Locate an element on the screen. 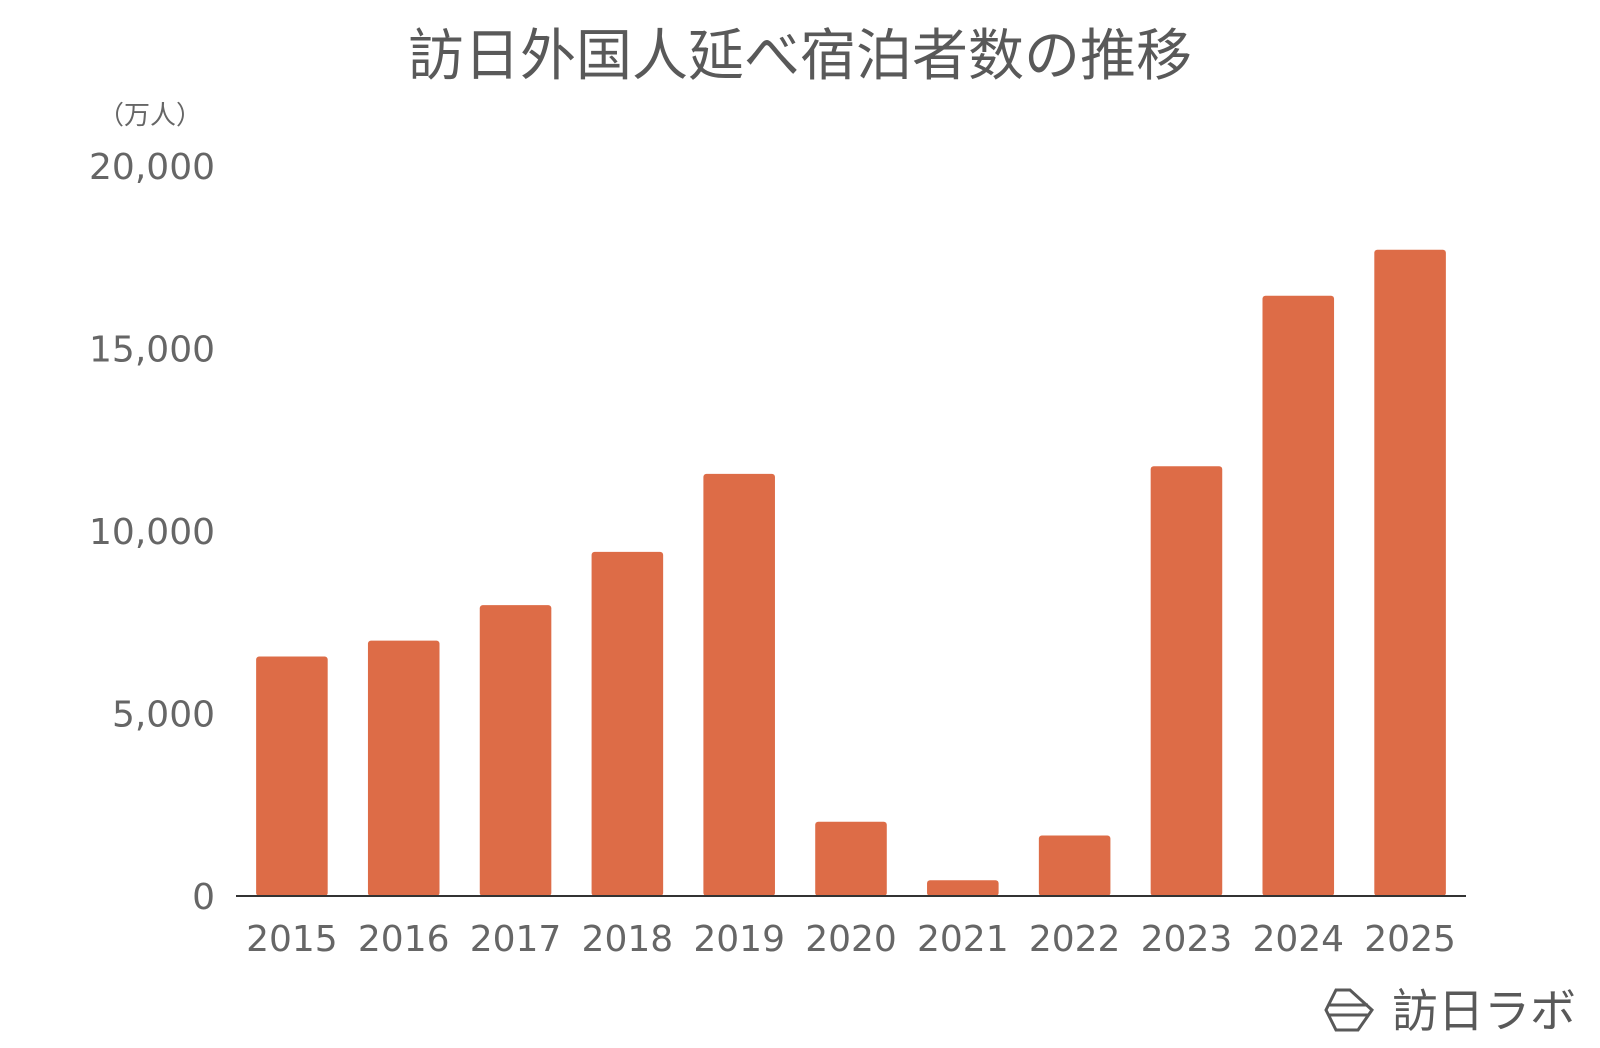 The height and width of the screenshot is (1048, 1600). bar-2023 is located at coordinates (1186, 681).